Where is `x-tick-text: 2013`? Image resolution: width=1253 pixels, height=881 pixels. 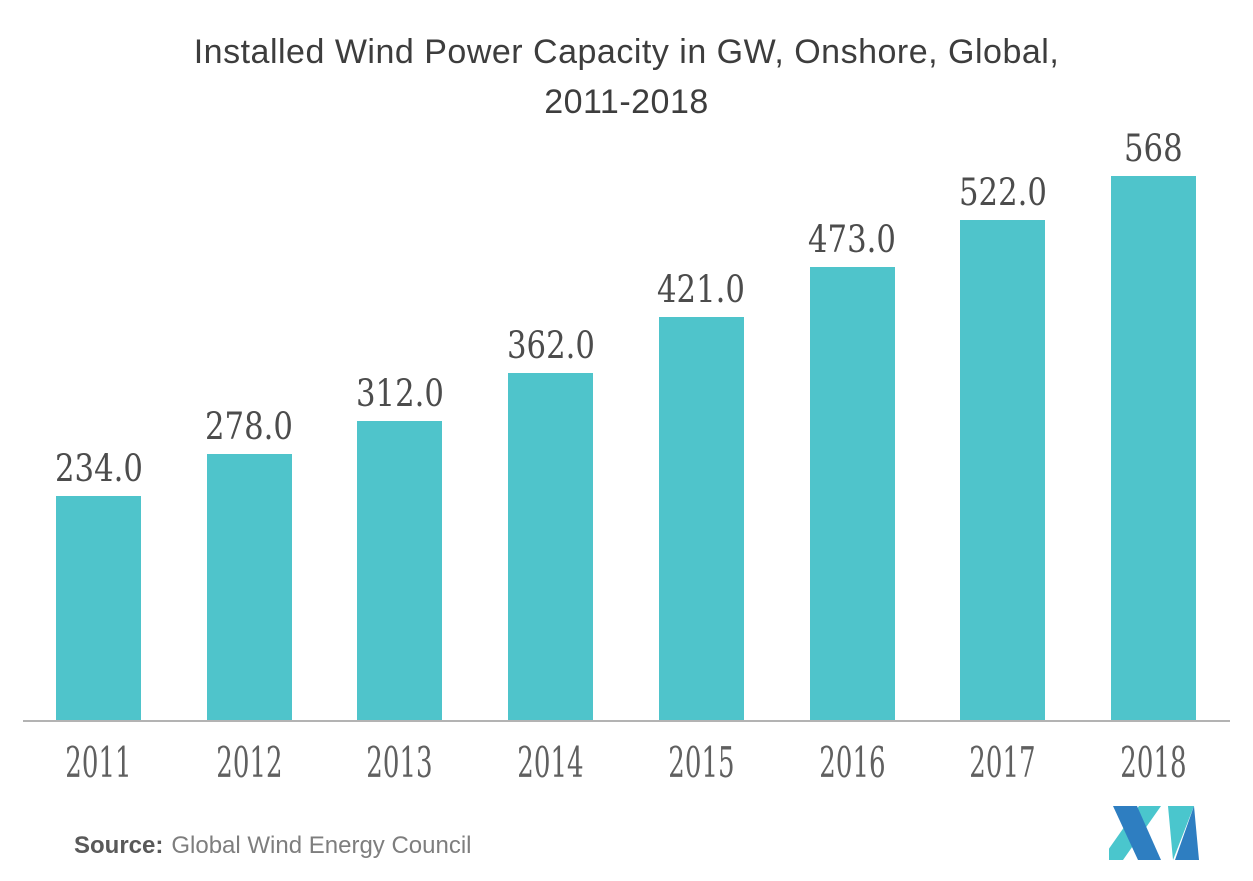 x-tick-text: 2013 is located at coordinates (400, 762).